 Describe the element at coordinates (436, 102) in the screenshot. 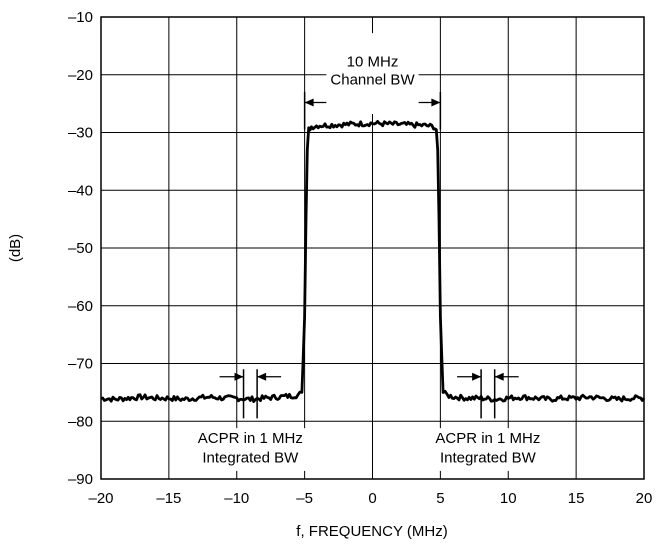

I see `channel-bw-right-arrow` at that location.